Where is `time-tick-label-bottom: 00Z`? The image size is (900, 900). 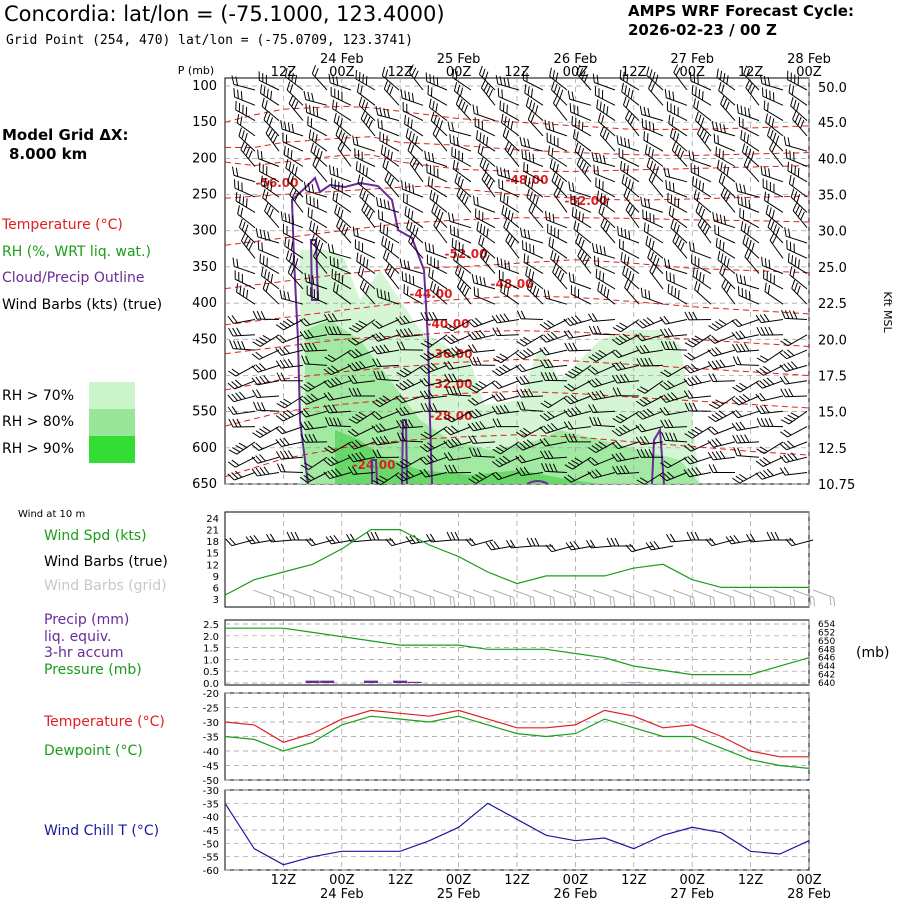 time-tick-label-bottom: 00Z is located at coordinates (576, 880).